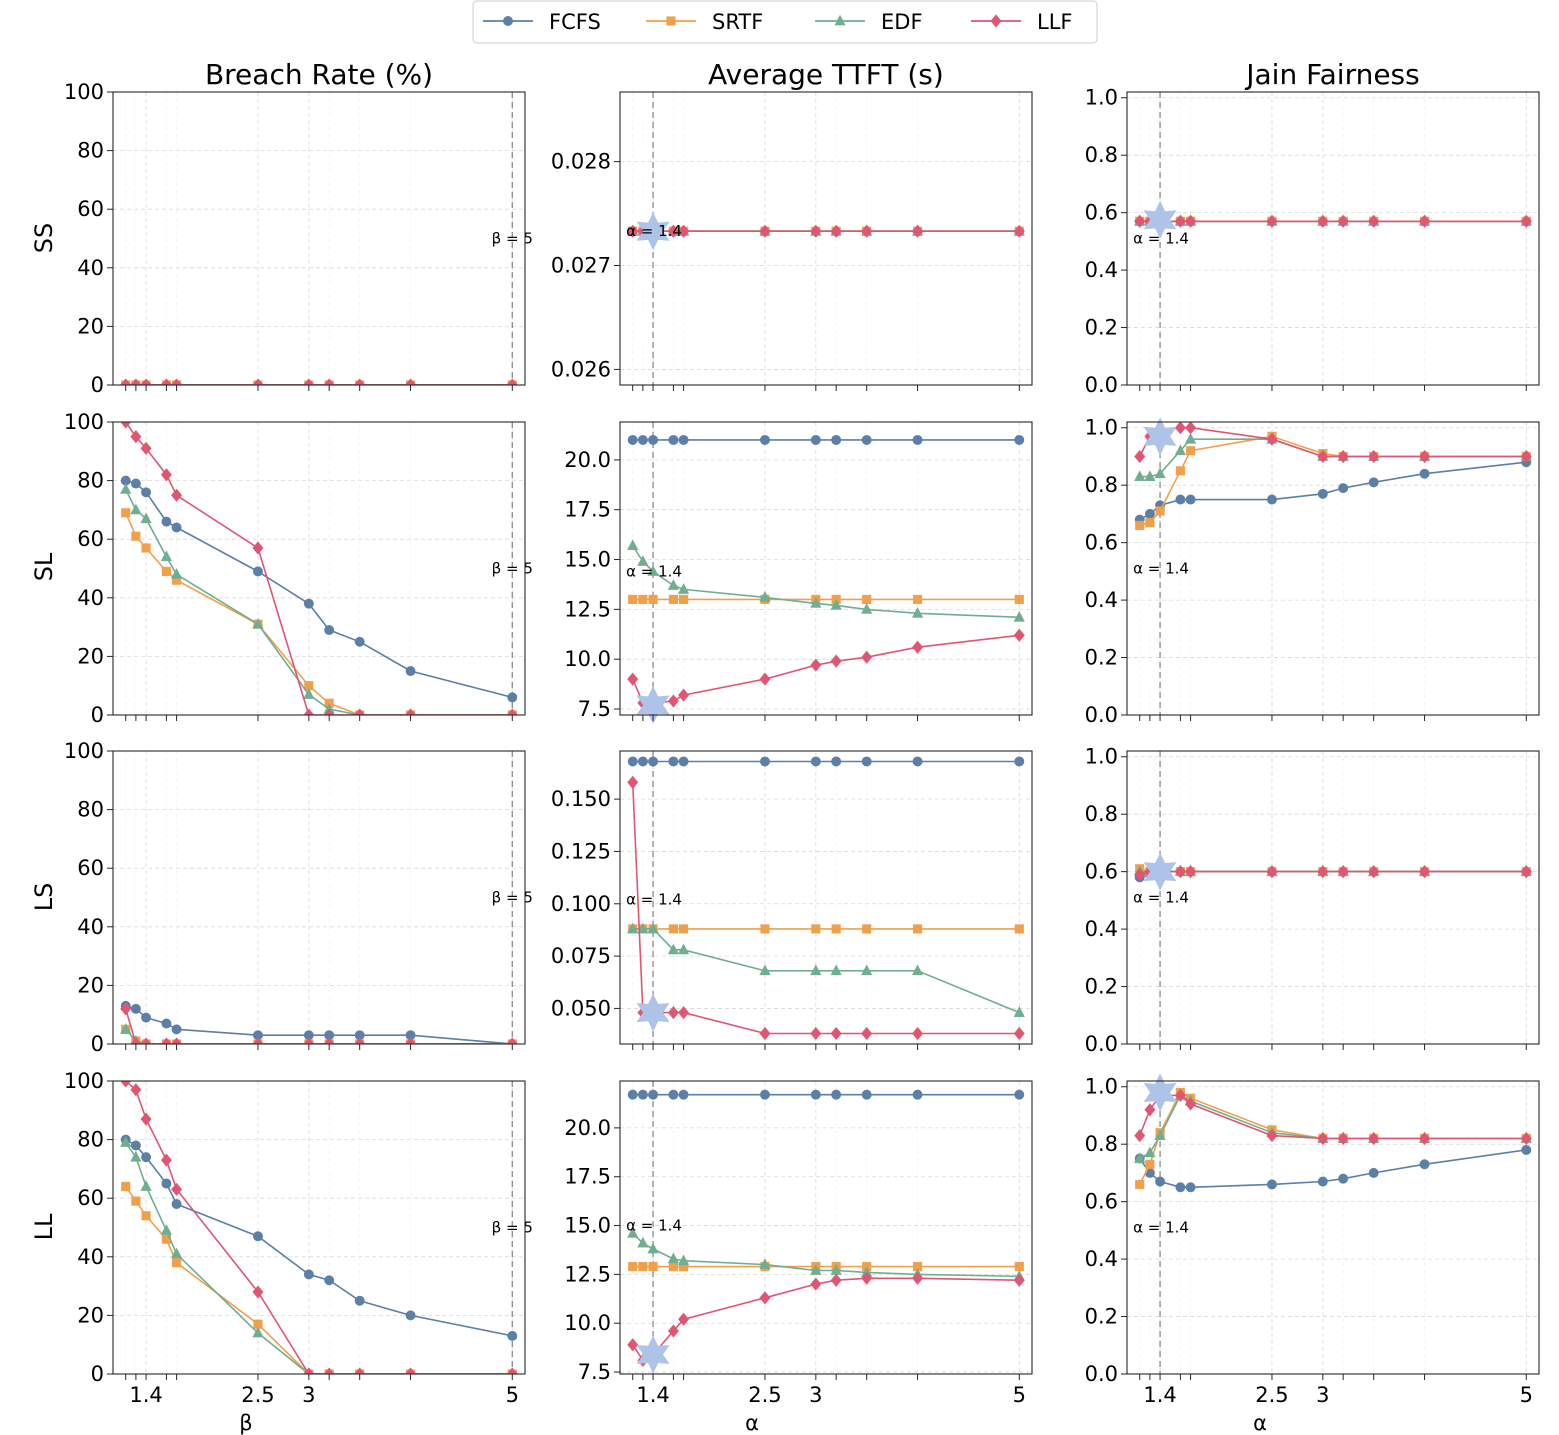  I want to click on y-tick-label: 0.028, so click(581, 162).